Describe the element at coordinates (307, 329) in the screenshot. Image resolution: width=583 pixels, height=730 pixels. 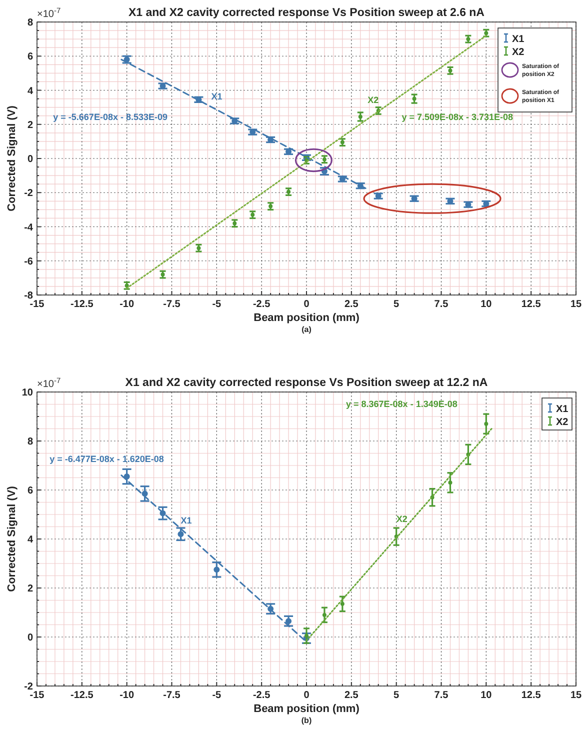
I see `text: (a)` at that location.